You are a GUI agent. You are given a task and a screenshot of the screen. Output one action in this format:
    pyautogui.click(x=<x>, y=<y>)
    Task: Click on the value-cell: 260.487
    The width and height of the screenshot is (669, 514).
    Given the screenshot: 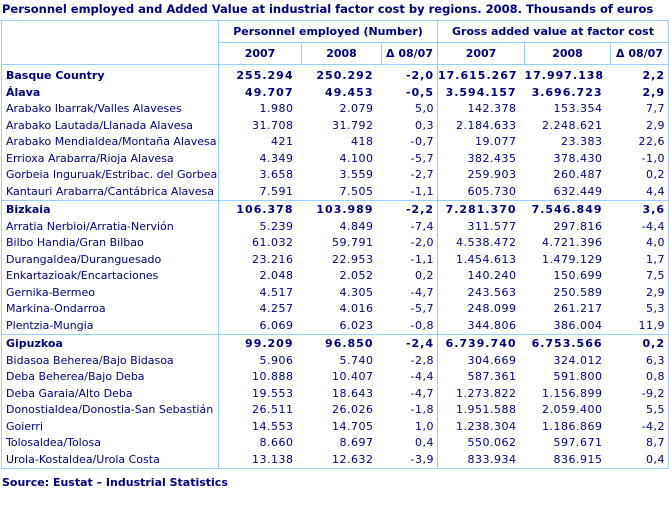 What is the action you would take?
    pyautogui.click(x=578, y=174)
    